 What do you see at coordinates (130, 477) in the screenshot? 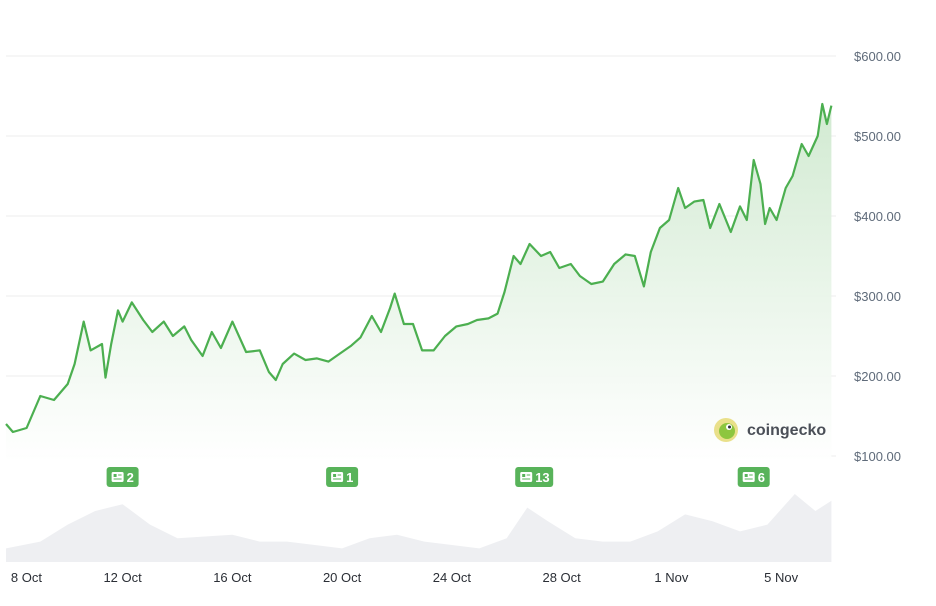
I see `news-count: 2` at bounding box center [130, 477].